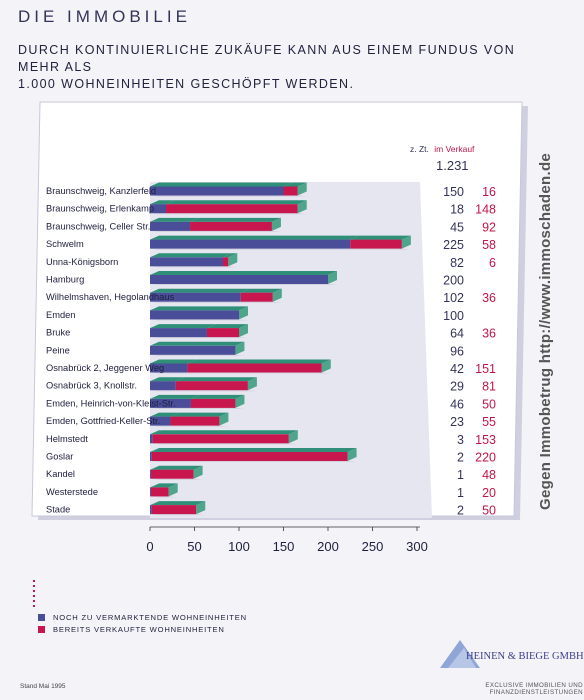 This screenshot has height=700, width=584. Describe the element at coordinates (59, 457) in the screenshot. I see `category-label: Goslar` at that location.